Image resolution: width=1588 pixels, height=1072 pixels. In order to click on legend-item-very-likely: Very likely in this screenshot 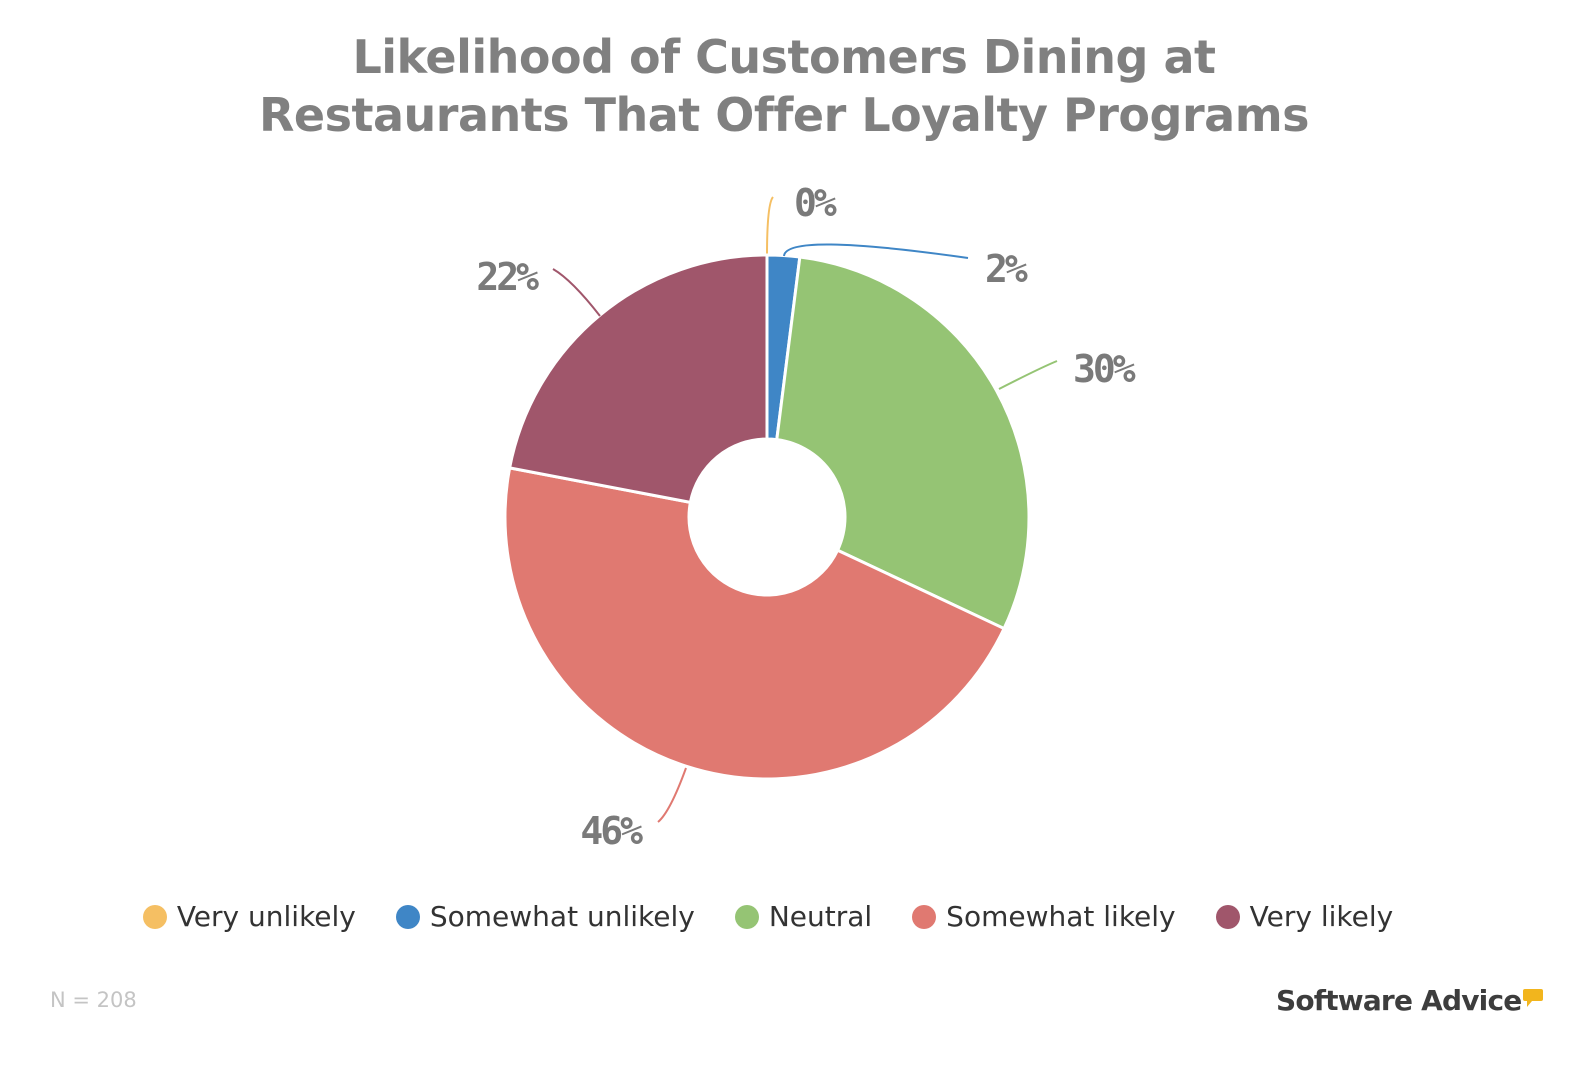, I will do `click(1304, 916)`.